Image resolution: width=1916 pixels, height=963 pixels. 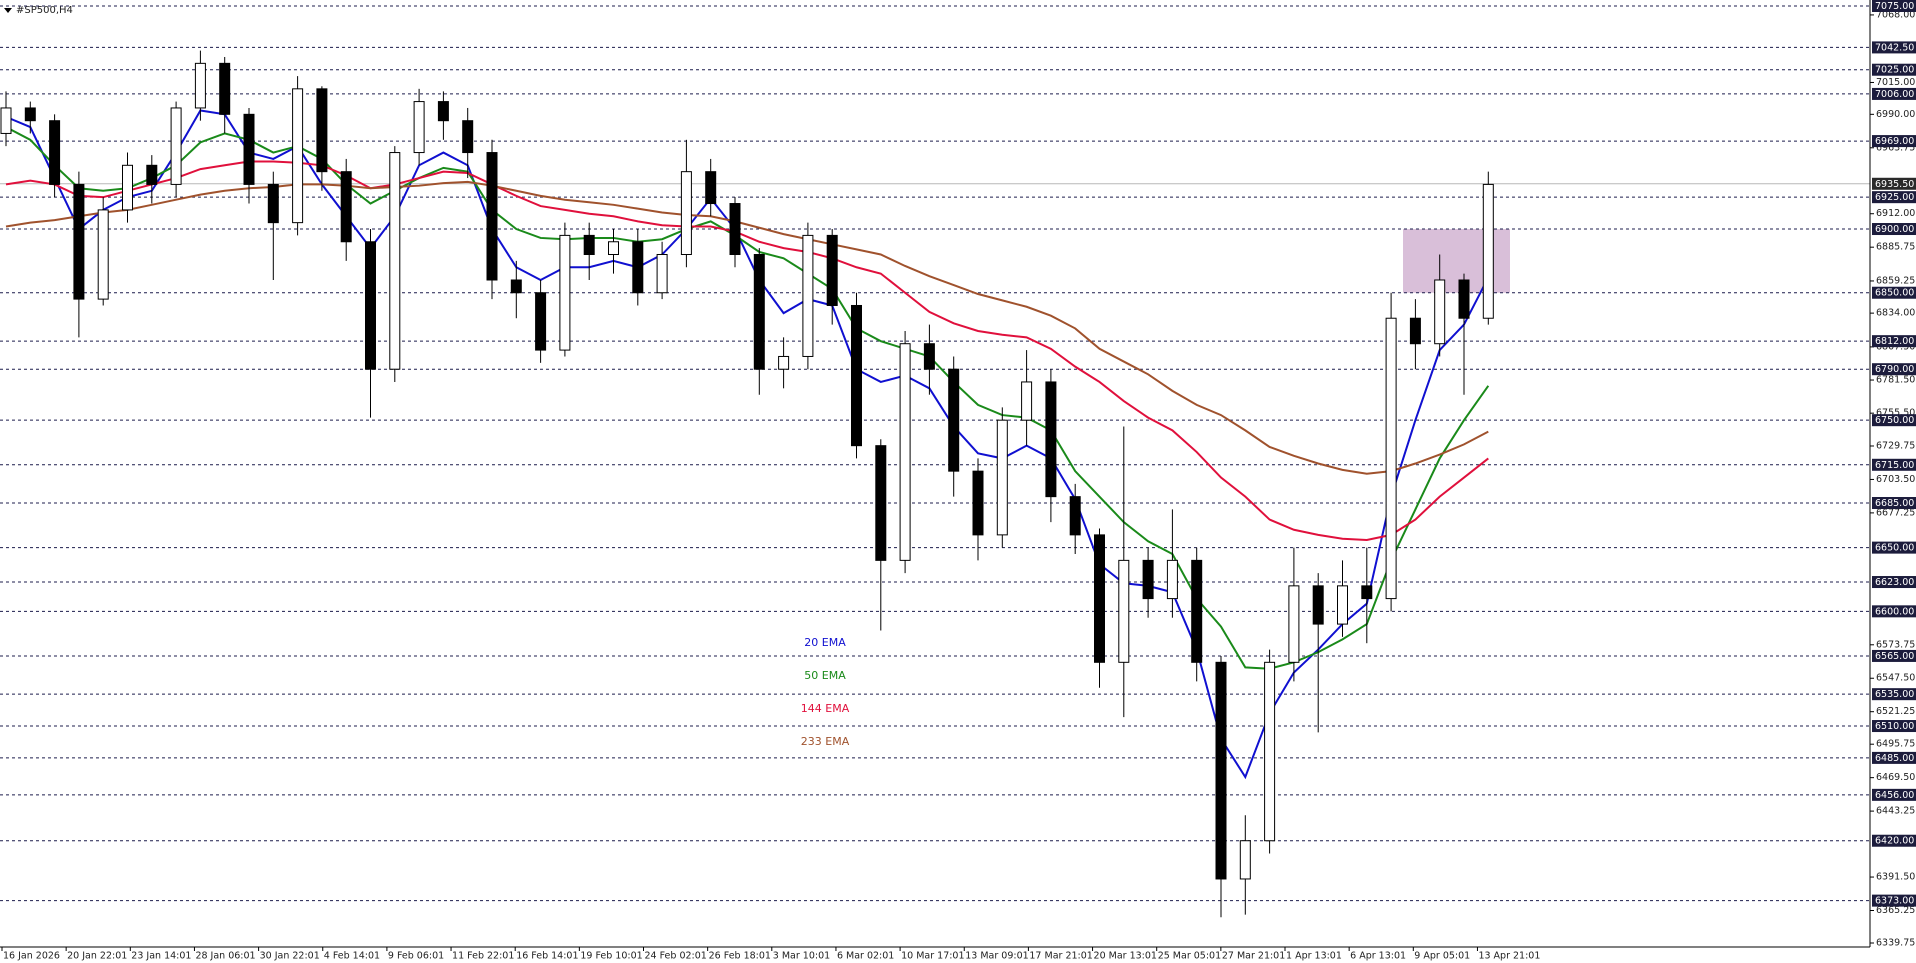 What do you see at coordinates (352, 956) in the screenshot?
I see `x-tick-label: 4 Feb 14:01` at bounding box center [352, 956].